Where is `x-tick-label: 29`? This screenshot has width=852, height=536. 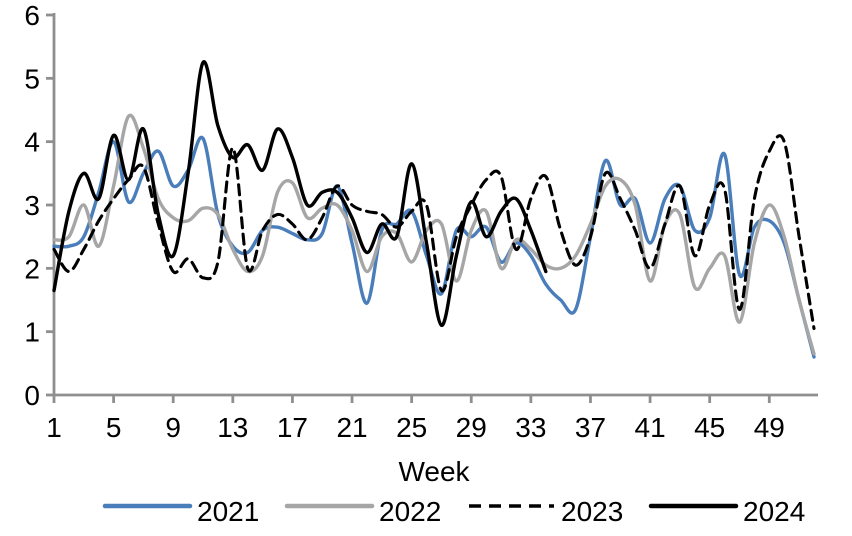 x-tick-label: 29 is located at coordinates (471, 427).